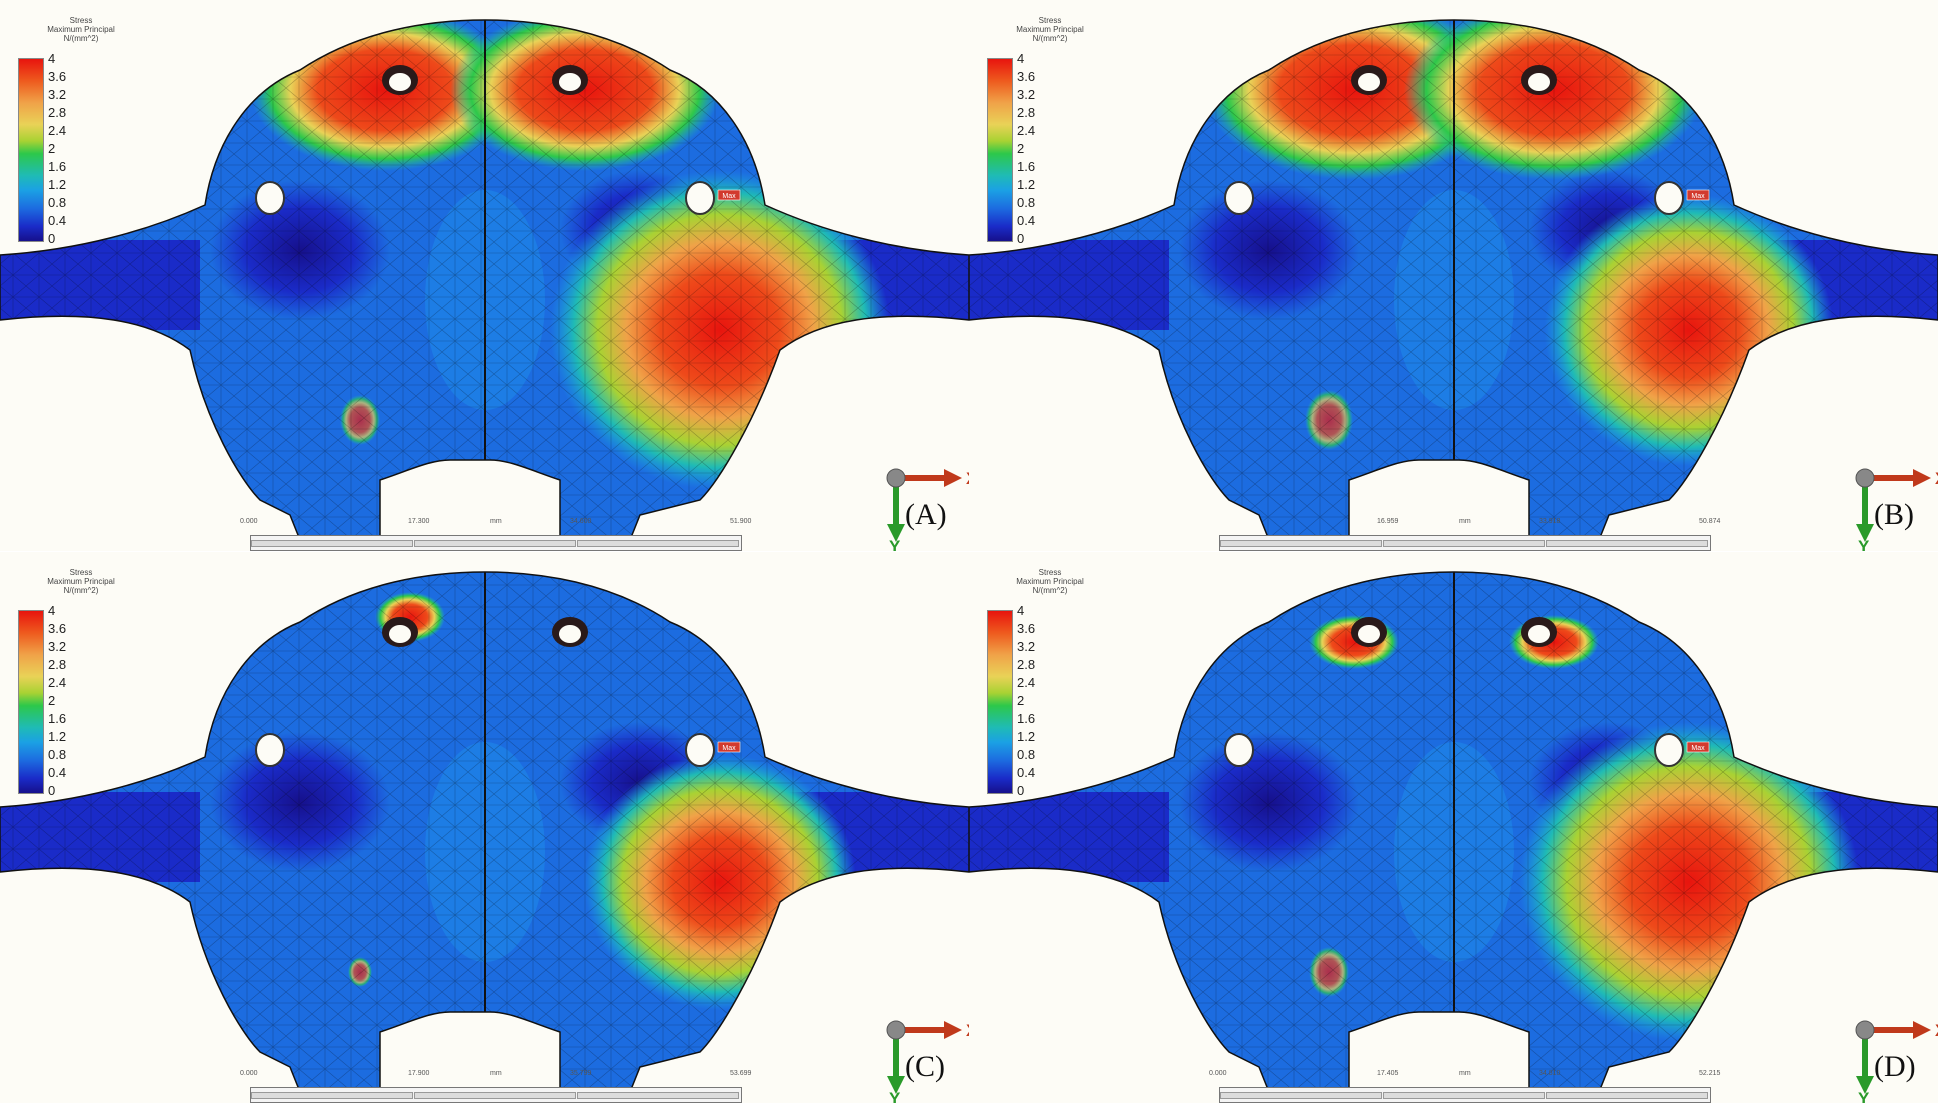 Image resolution: width=1938 pixels, height=1103 pixels. I want to click on panel-label: (D), so click(1895, 1066).